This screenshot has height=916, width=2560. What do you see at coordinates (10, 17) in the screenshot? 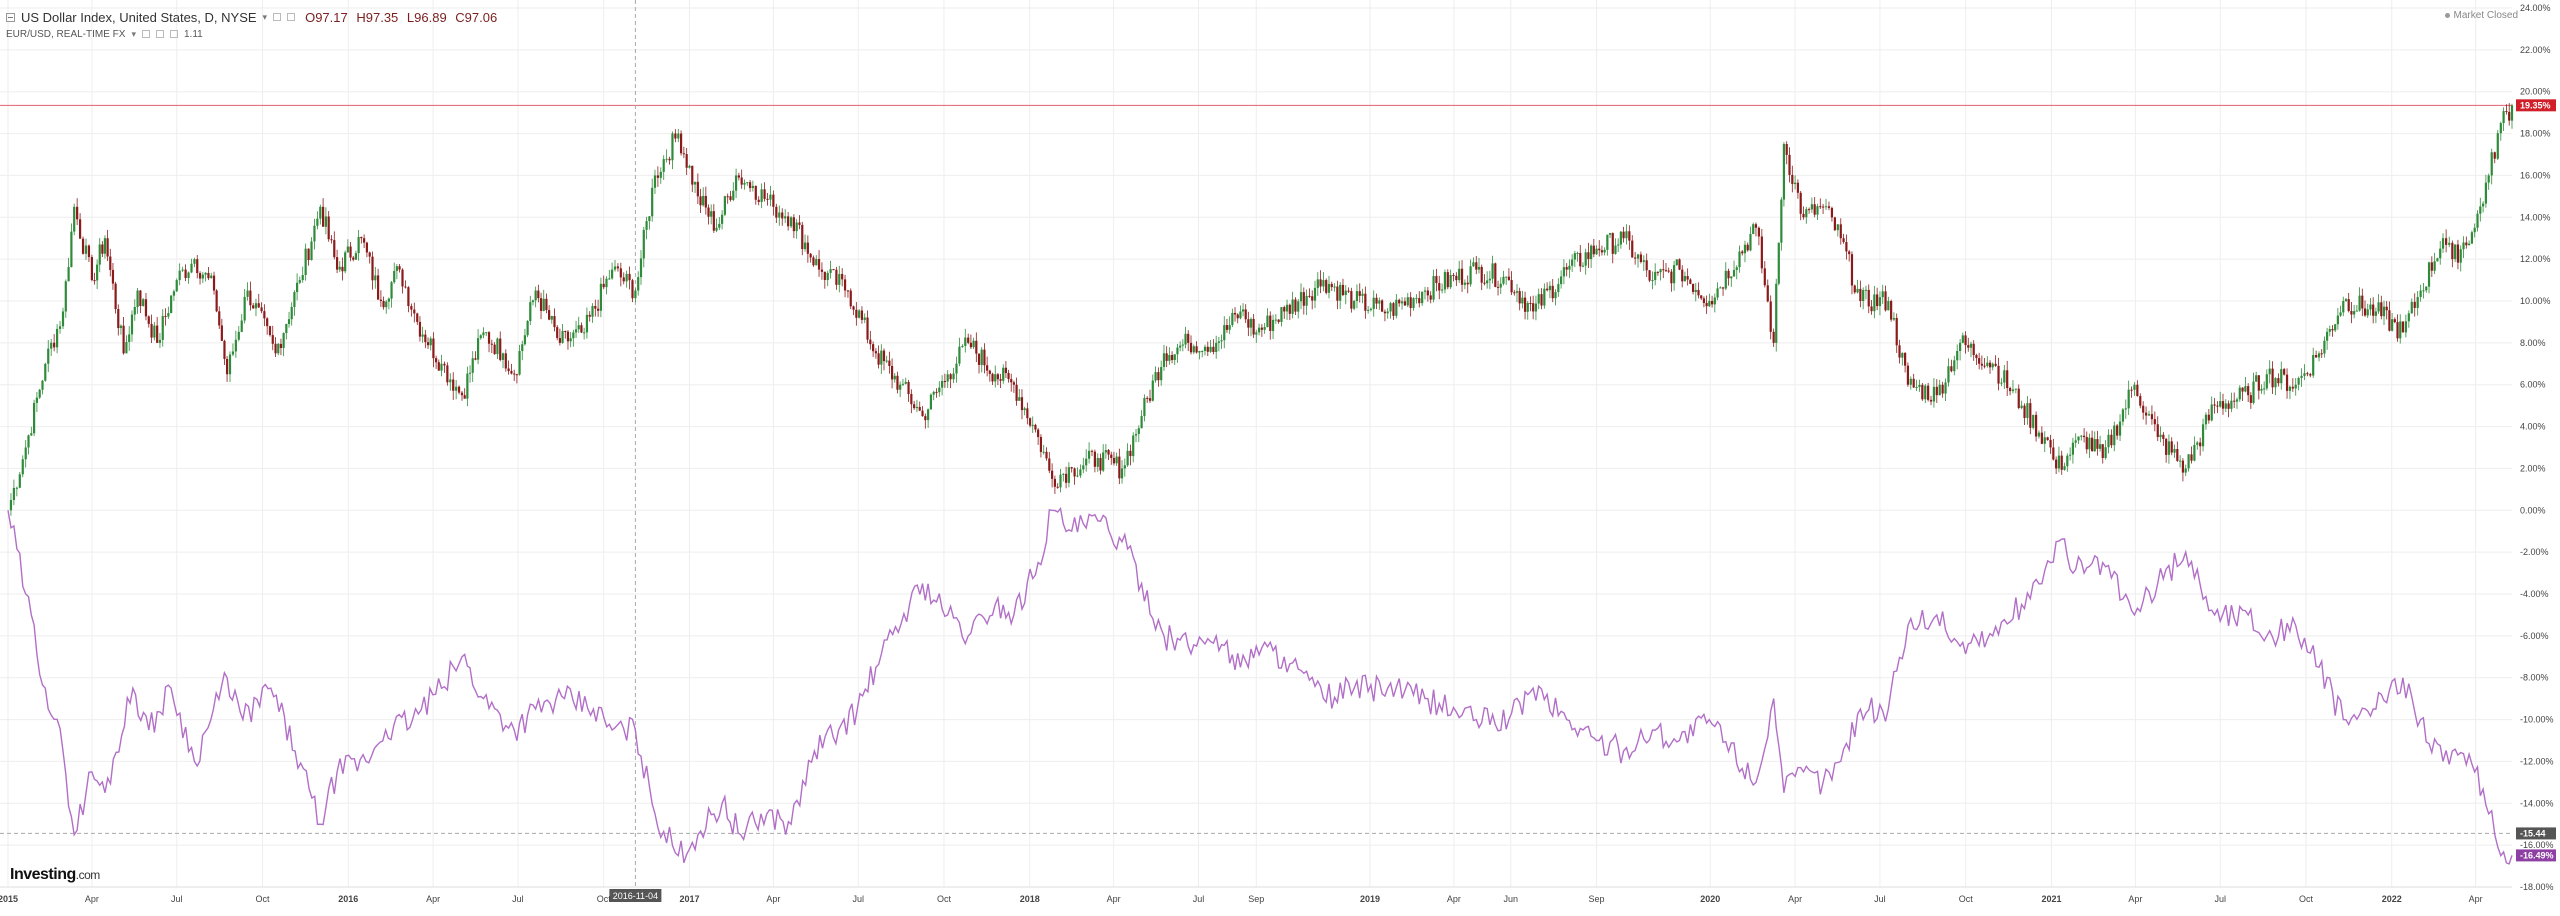
I see `collapse-icon` at bounding box center [10, 17].